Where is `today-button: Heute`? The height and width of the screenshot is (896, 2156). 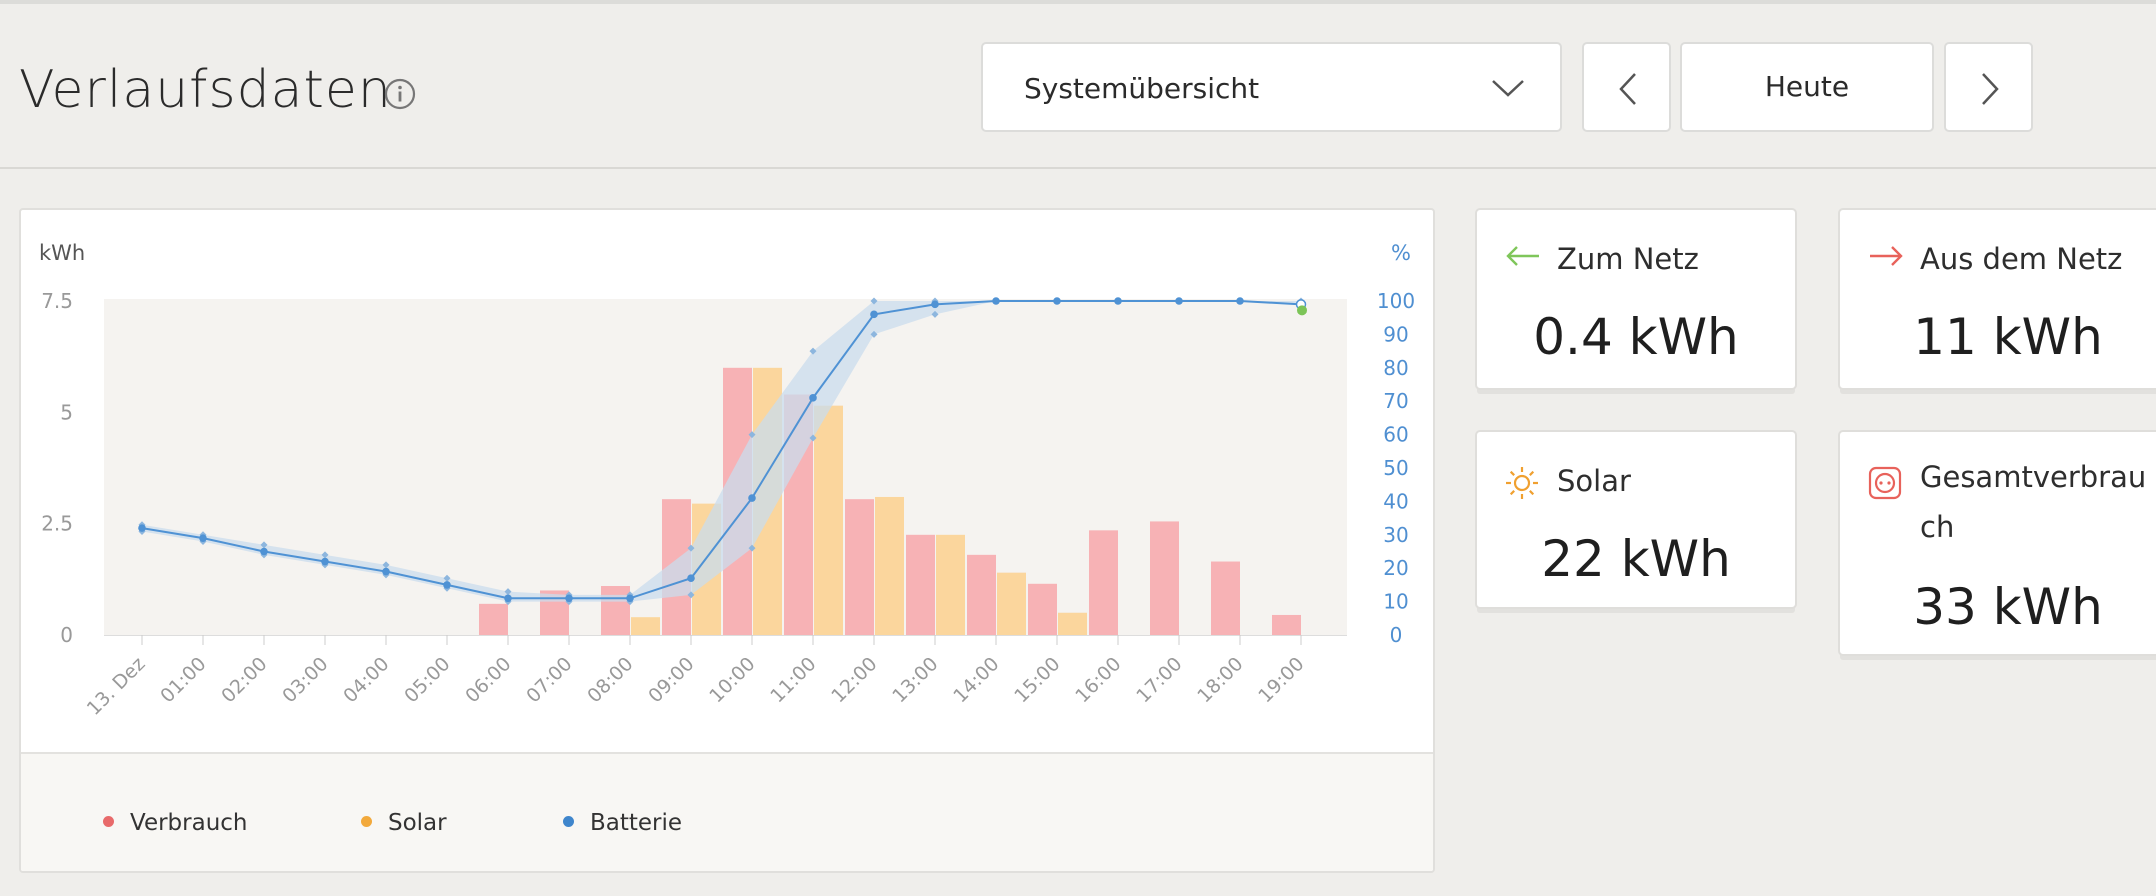
today-button: Heute is located at coordinates (1807, 87).